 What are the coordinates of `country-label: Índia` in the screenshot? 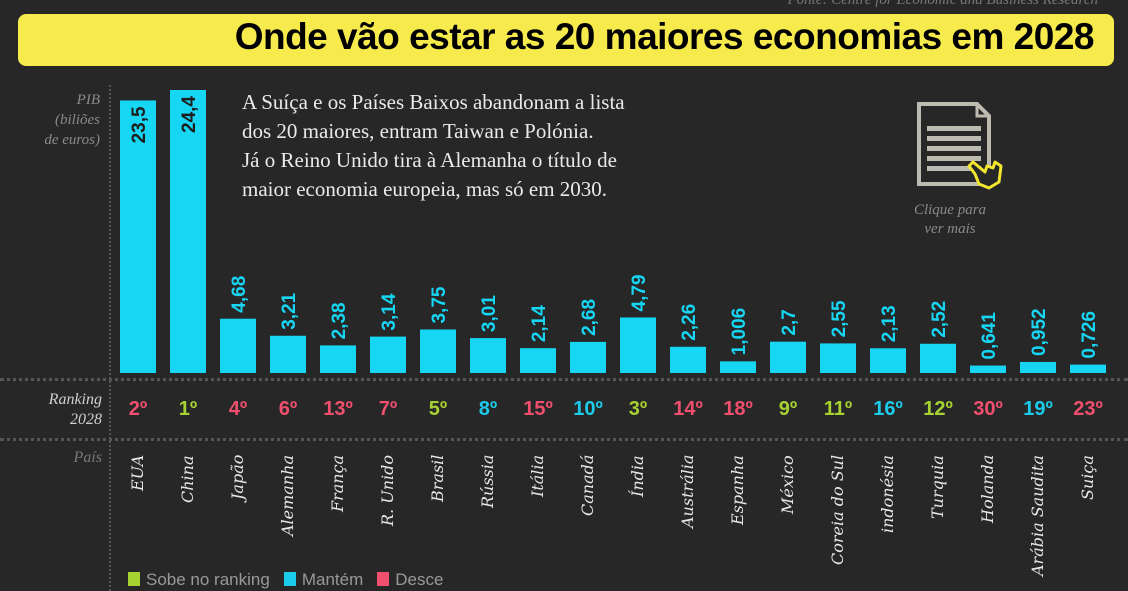 It's located at (637, 476).